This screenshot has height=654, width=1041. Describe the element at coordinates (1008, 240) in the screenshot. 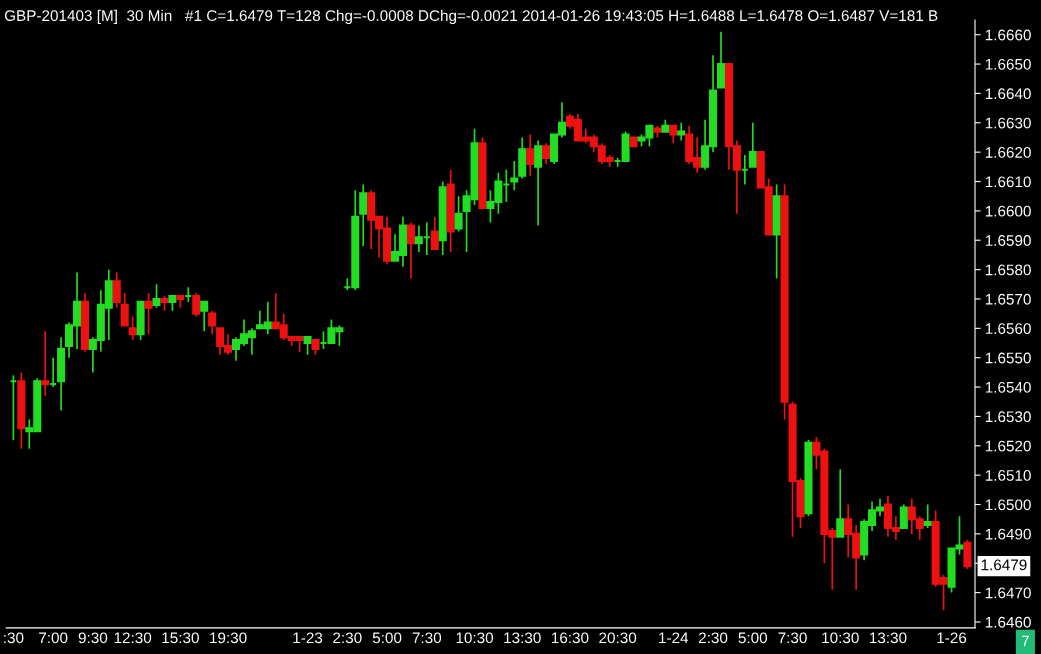

I see `y-tick-label: 1.6590` at that location.